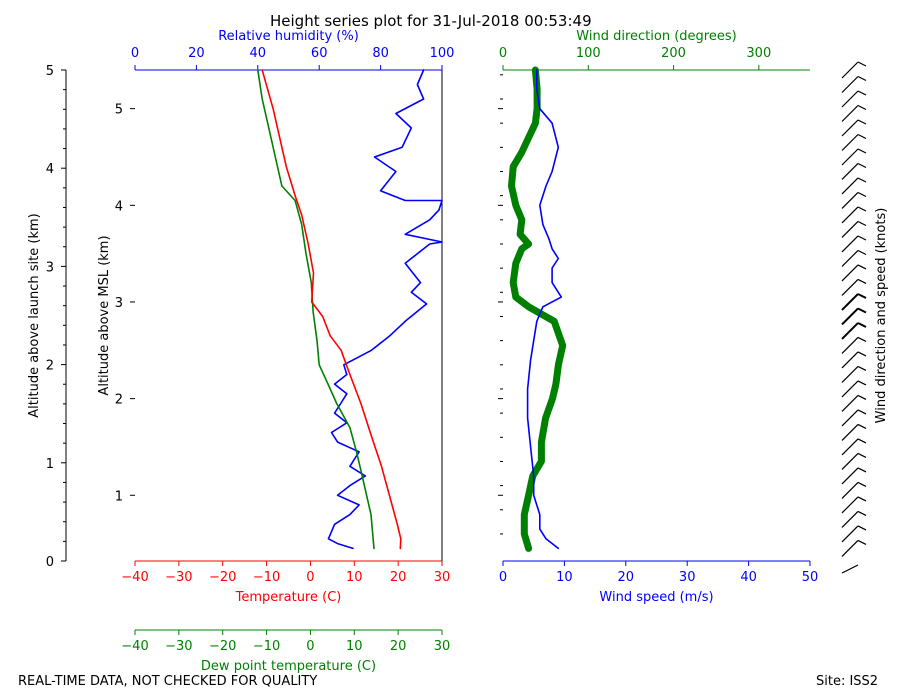 Image resolution: width=900 pixels, height=700 pixels. I want to click on temperature-line, so click(331, 309).